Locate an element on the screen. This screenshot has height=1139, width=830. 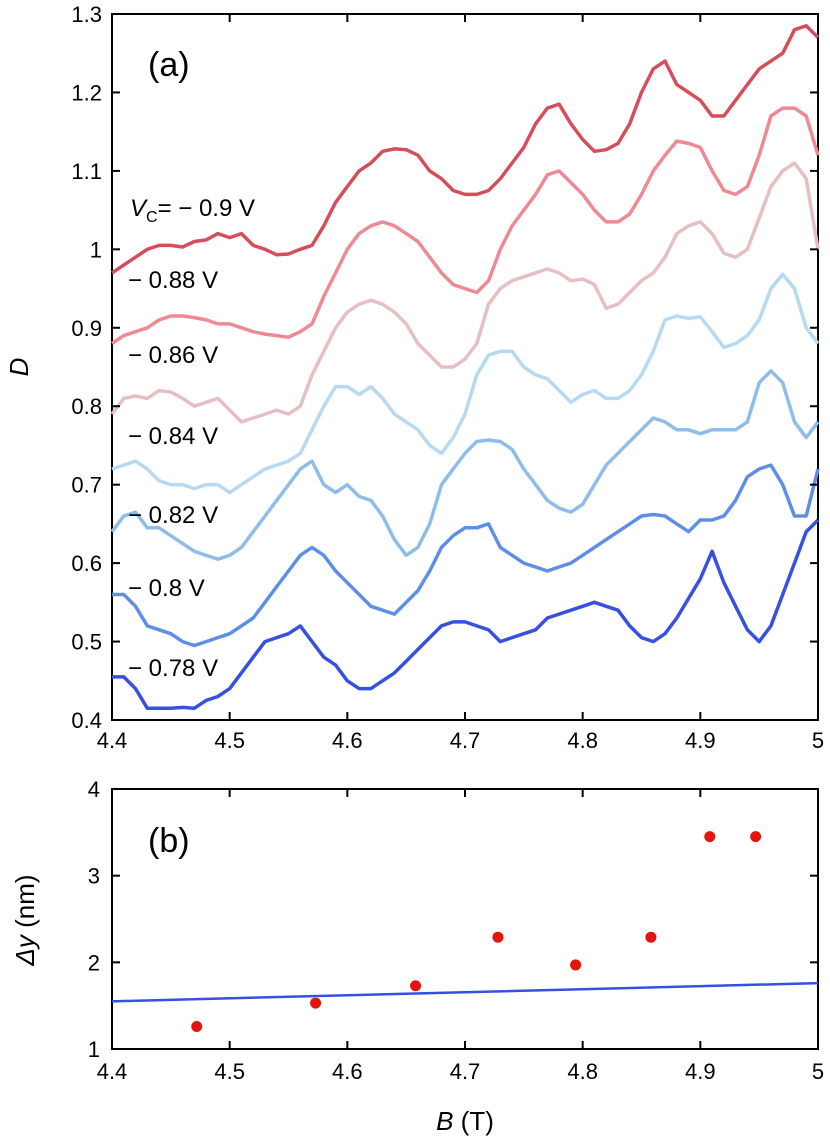
a-y-tick-label: 1.2 is located at coordinates (86, 92).